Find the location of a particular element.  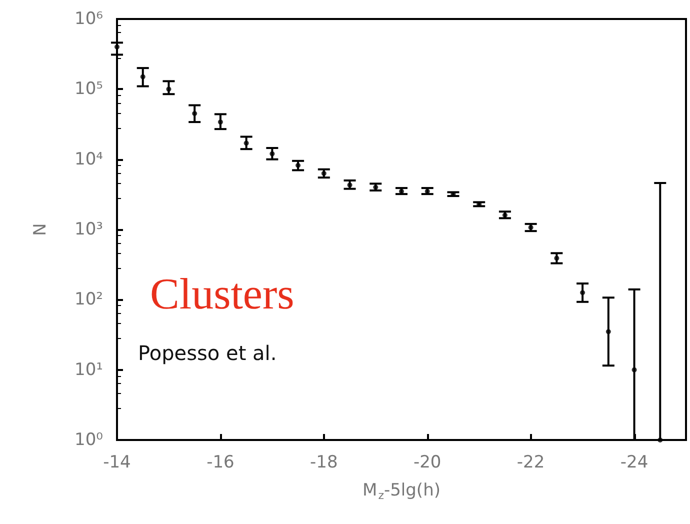

y-tick-label: 10⁵ is located at coordinates (88, 89).